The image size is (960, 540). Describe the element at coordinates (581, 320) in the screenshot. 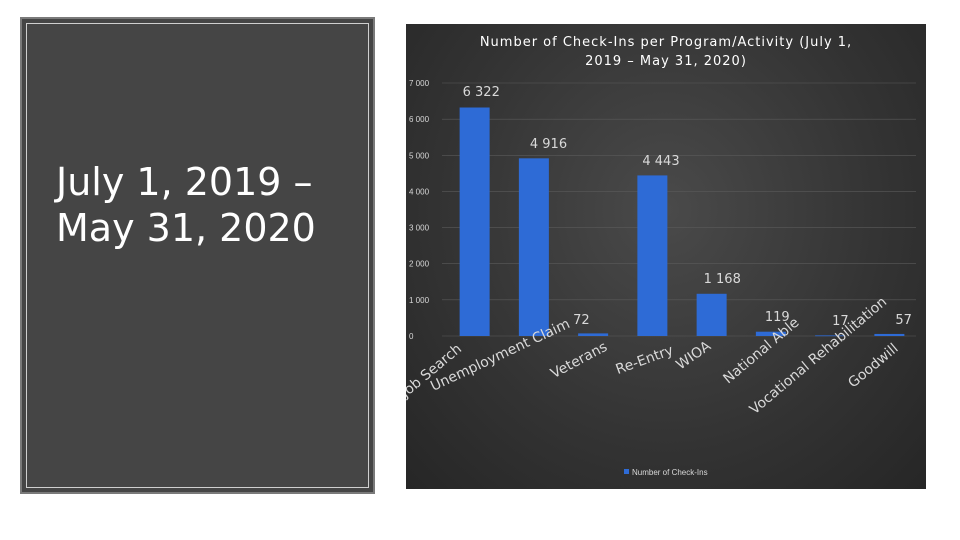

I see `data-label-3: 72` at that location.